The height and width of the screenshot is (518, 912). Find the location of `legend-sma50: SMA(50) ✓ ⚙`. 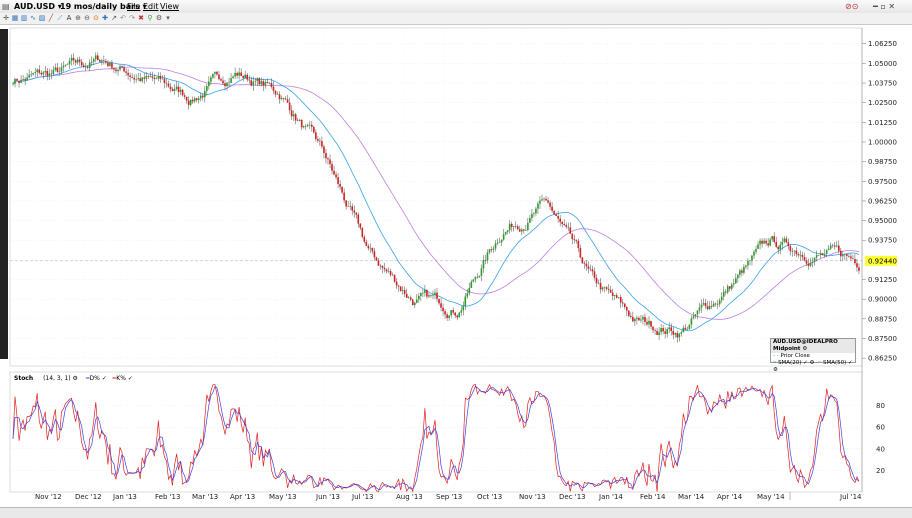

legend-sma50: SMA(50) ✓ ⚙ is located at coordinates (813, 366).